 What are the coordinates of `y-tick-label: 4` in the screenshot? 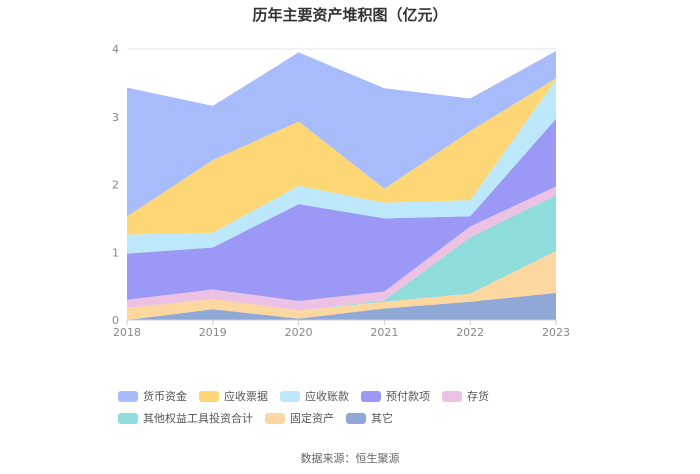 It's located at (115, 49).